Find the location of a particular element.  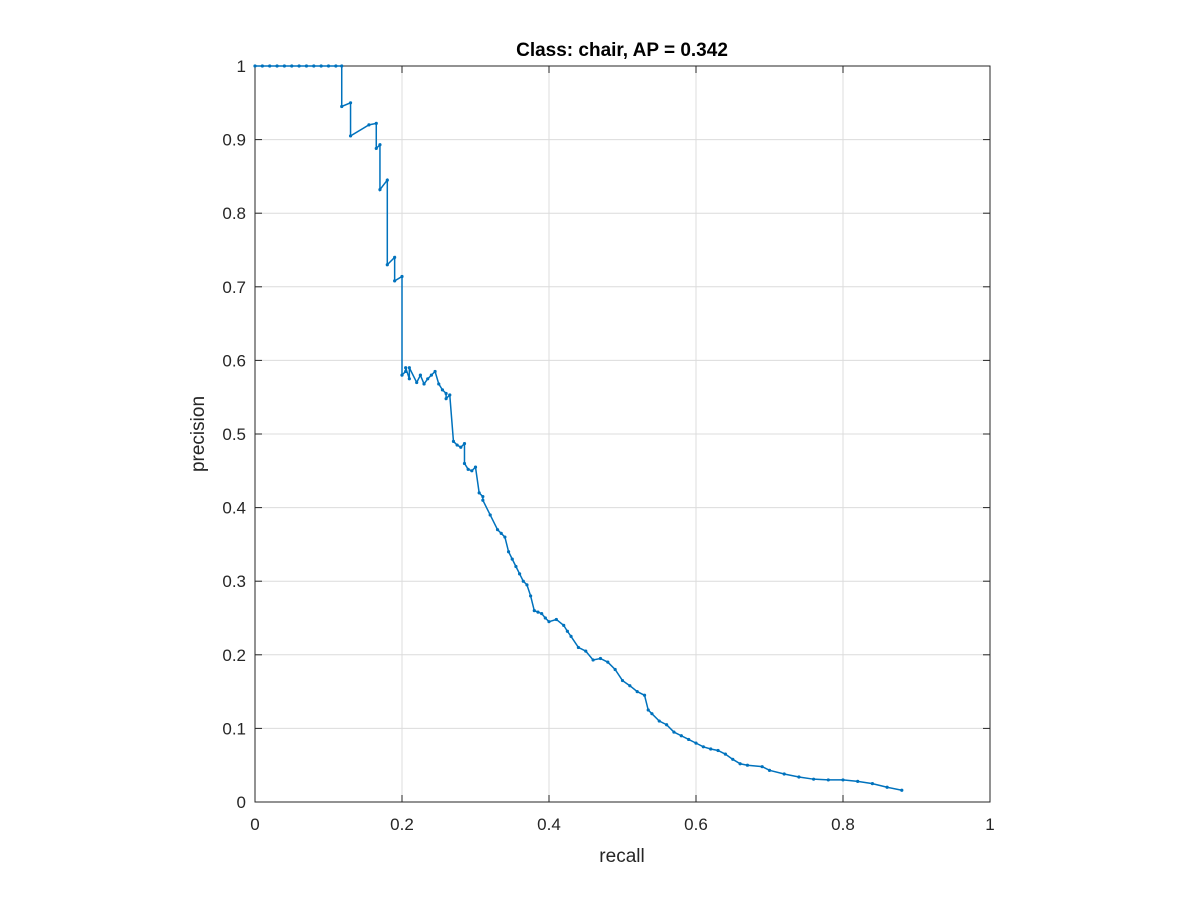

x-tick-label: 0 is located at coordinates (254, 824).